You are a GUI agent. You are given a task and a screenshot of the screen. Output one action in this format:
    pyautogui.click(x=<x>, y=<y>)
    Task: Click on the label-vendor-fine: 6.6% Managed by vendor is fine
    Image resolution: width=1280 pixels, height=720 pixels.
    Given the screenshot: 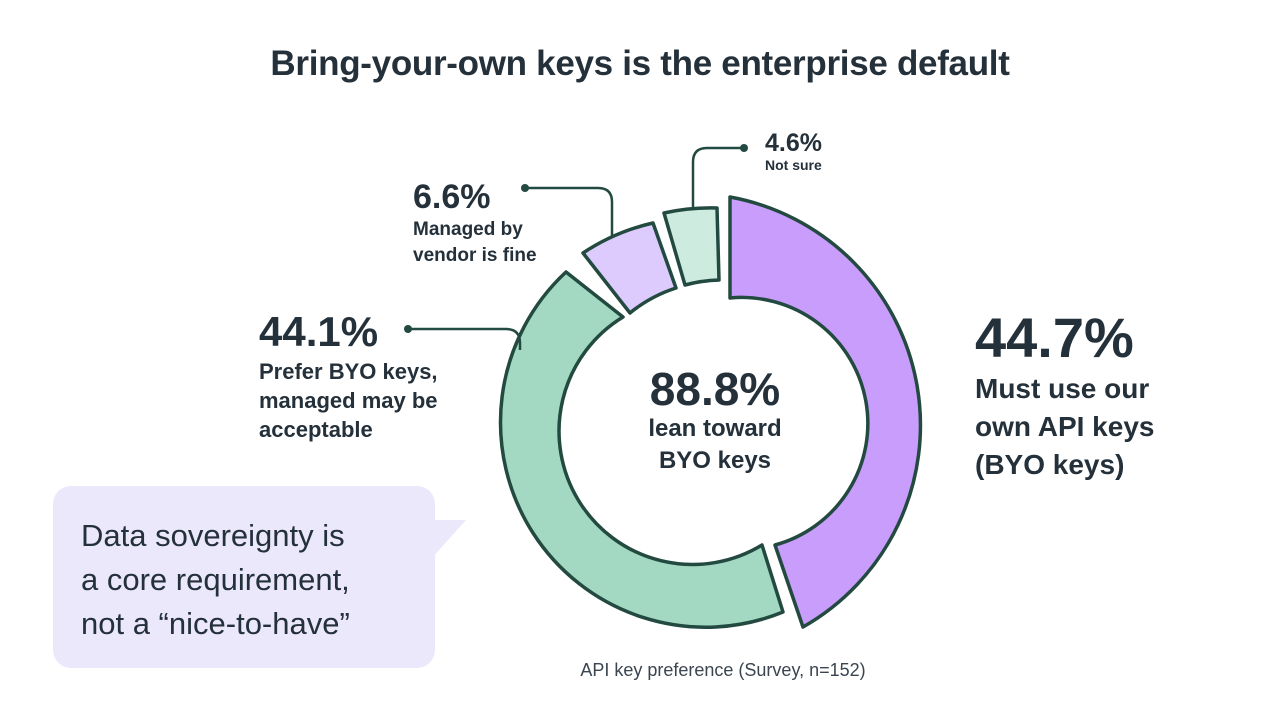 What is the action you would take?
    pyautogui.click(x=475, y=224)
    